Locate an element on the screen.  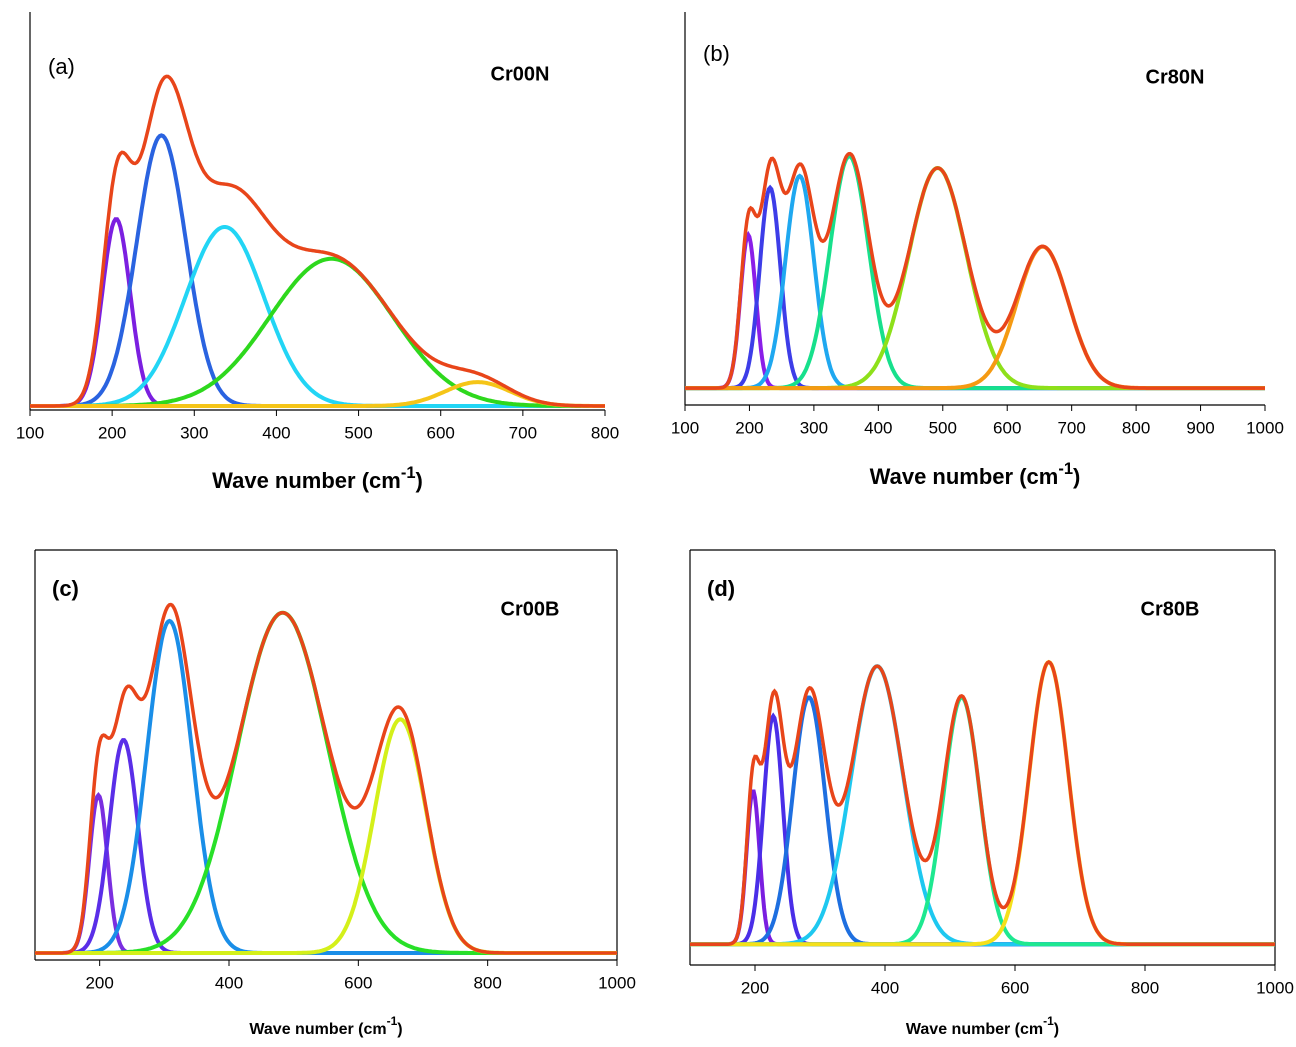
sample-label: Cr80N is located at coordinates (1175, 77).